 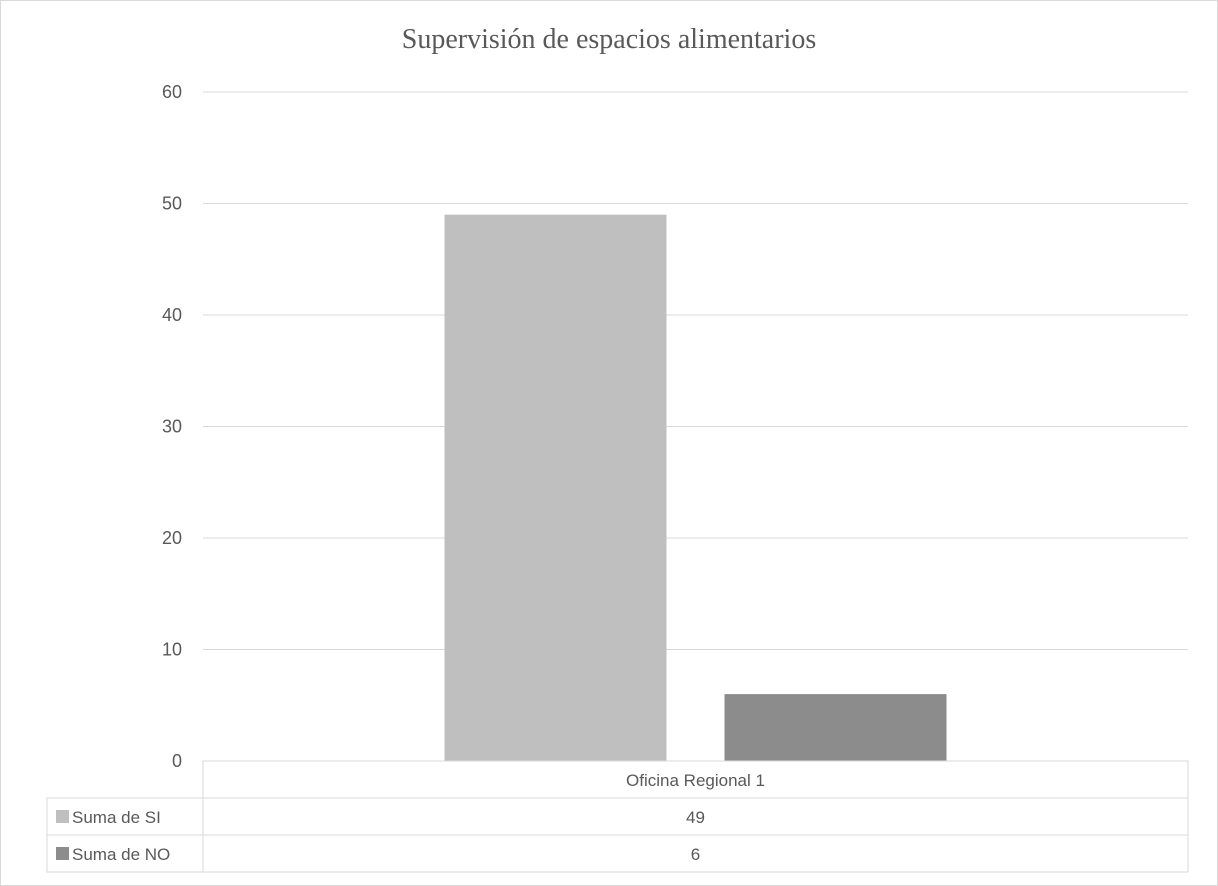 What do you see at coordinates (695, 780) in the screenshot?
I see `category-label: Oficina Regional 1` at bounding box center [695, 780].